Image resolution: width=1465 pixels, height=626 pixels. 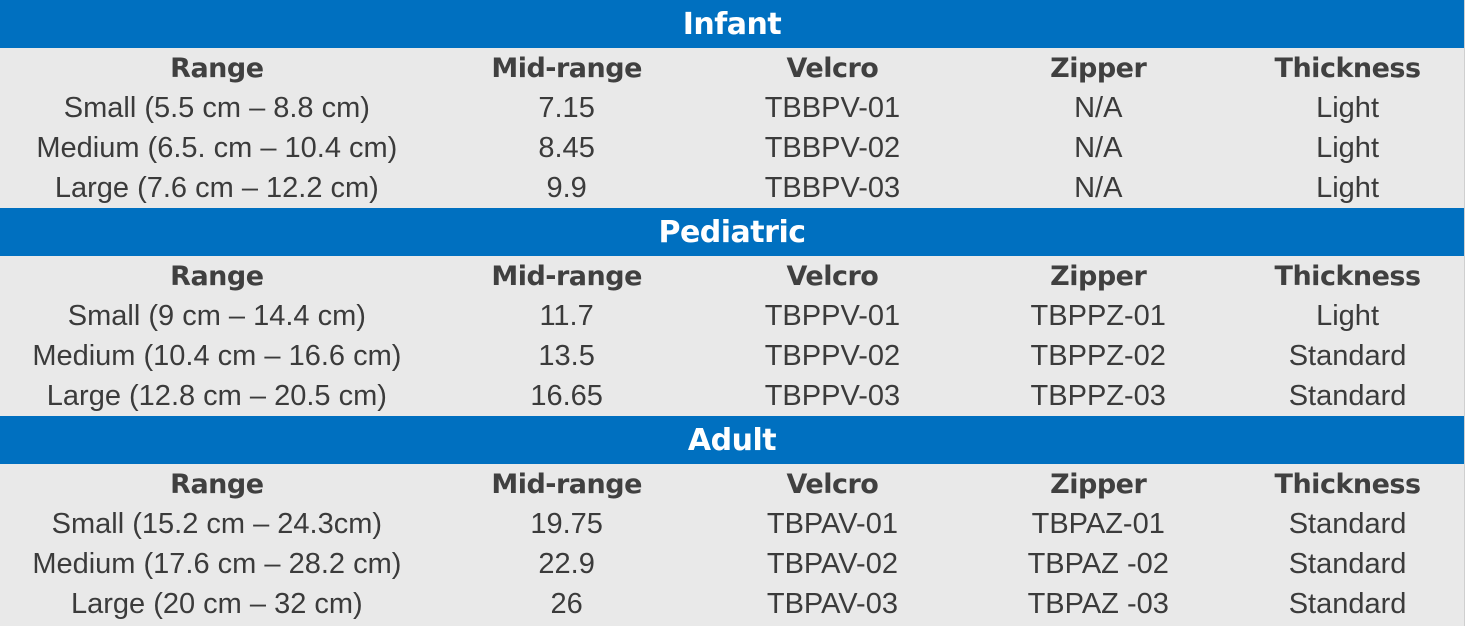 What do you see at coordinates (1098, 563) in the screenshot?
I see `cell-zipper: TBPAZ -02` at bounding box center [1098, 563].